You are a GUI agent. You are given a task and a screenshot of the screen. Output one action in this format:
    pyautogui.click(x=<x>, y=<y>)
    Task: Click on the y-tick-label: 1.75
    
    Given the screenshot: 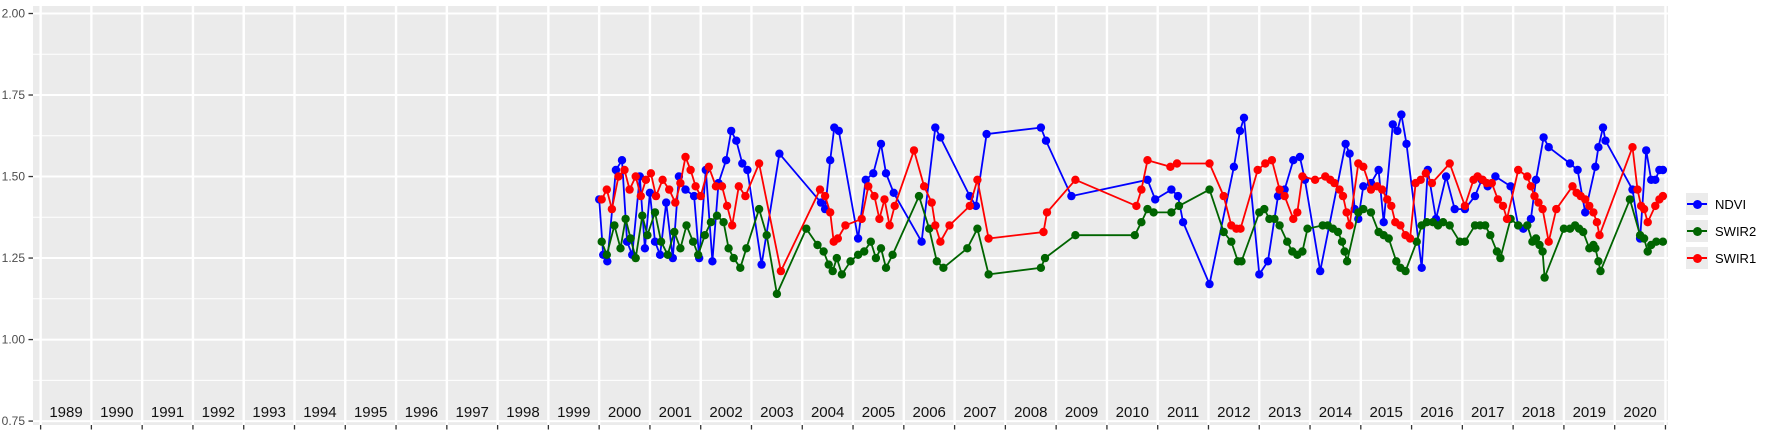 What is the action you would take?
    pyautogui.click(x=14, y=95)
    